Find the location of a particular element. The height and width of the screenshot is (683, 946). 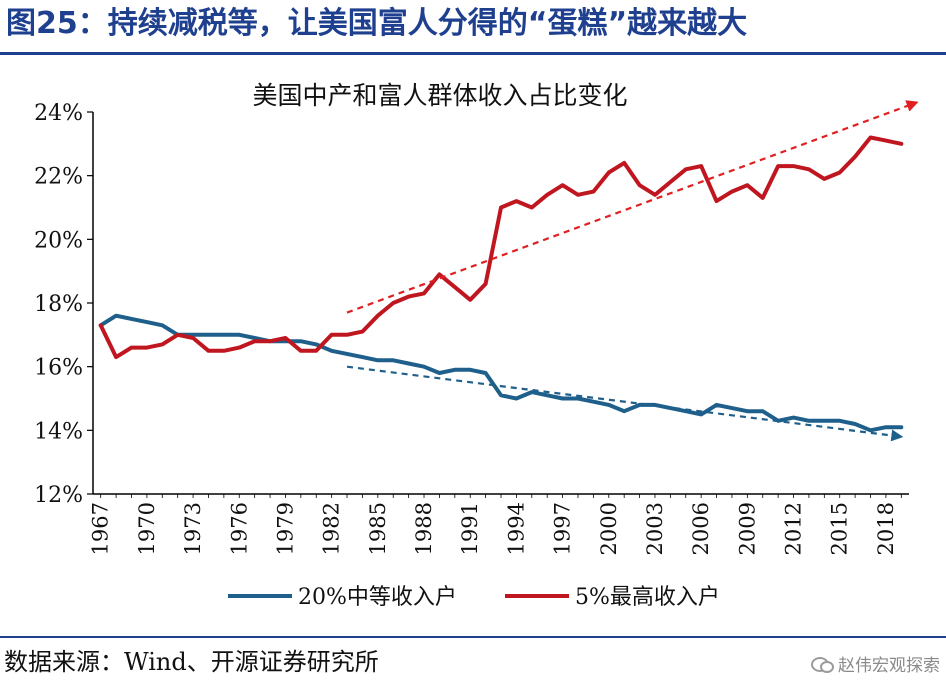

title-rule is located at coordinates (473, 53).